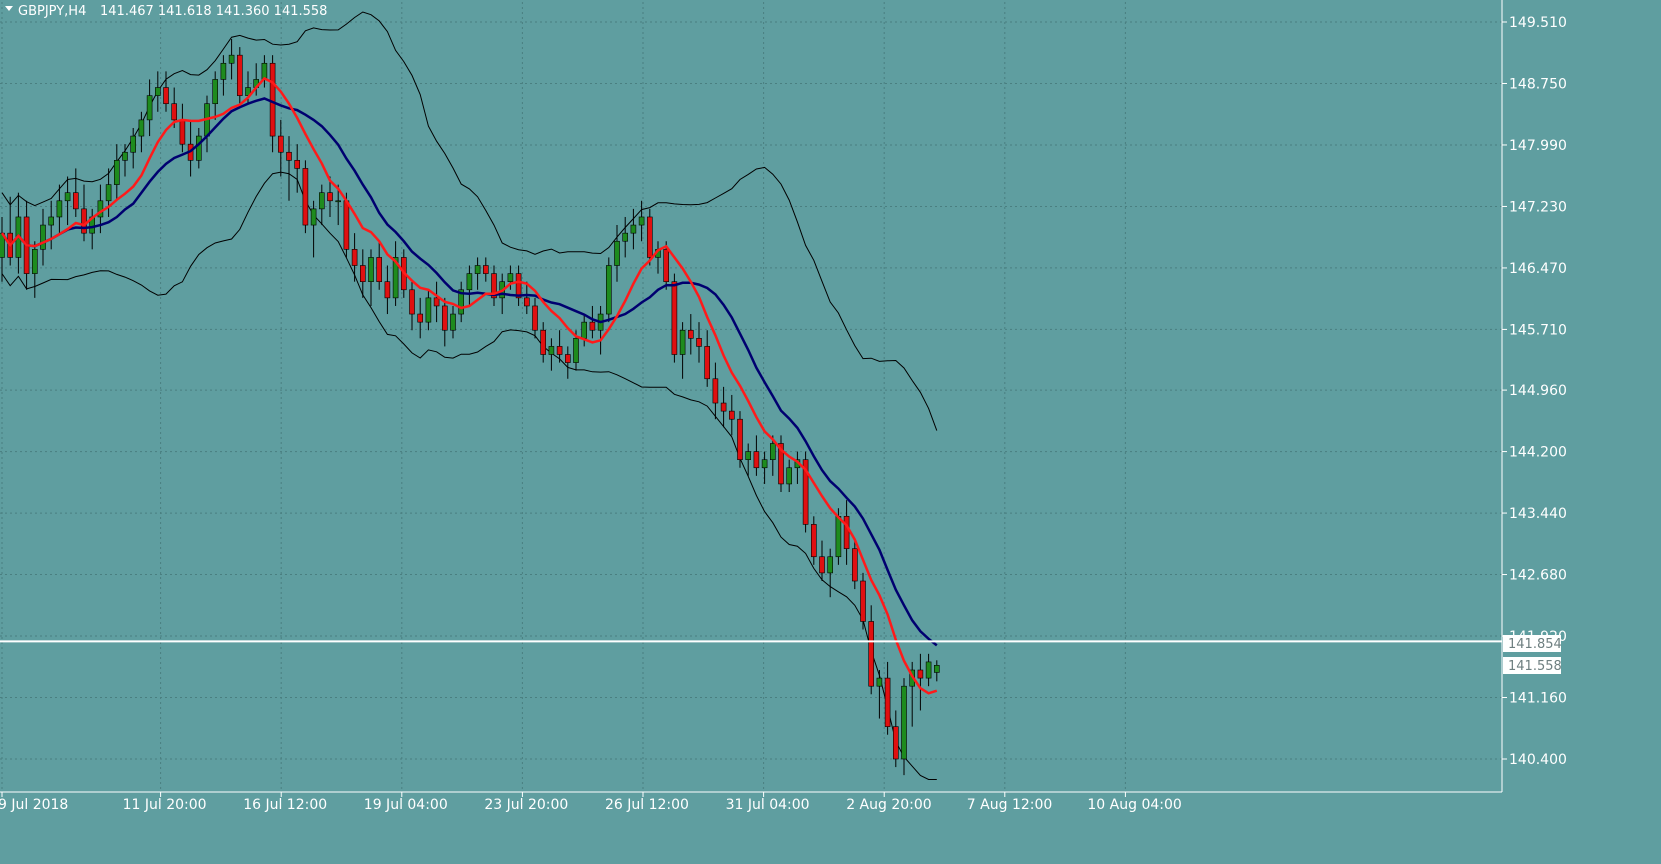 The height and width of the screenshot is (864, 1661). I want to click on current-price-tag: 141.558, so click(1532, 665).